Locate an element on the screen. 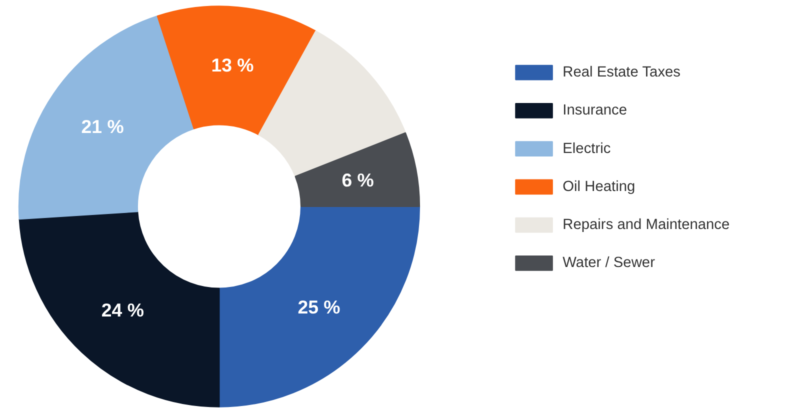 The image size is (787, 412). legend-label: Electric is located at coordinates (586, 148).